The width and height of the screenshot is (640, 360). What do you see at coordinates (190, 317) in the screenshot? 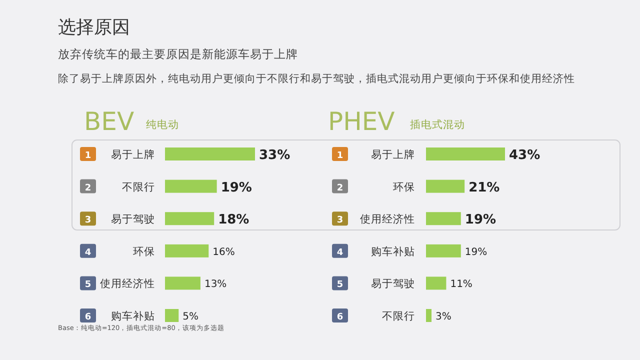
I see `data-label: 5%` at bounding box center [190, 317].